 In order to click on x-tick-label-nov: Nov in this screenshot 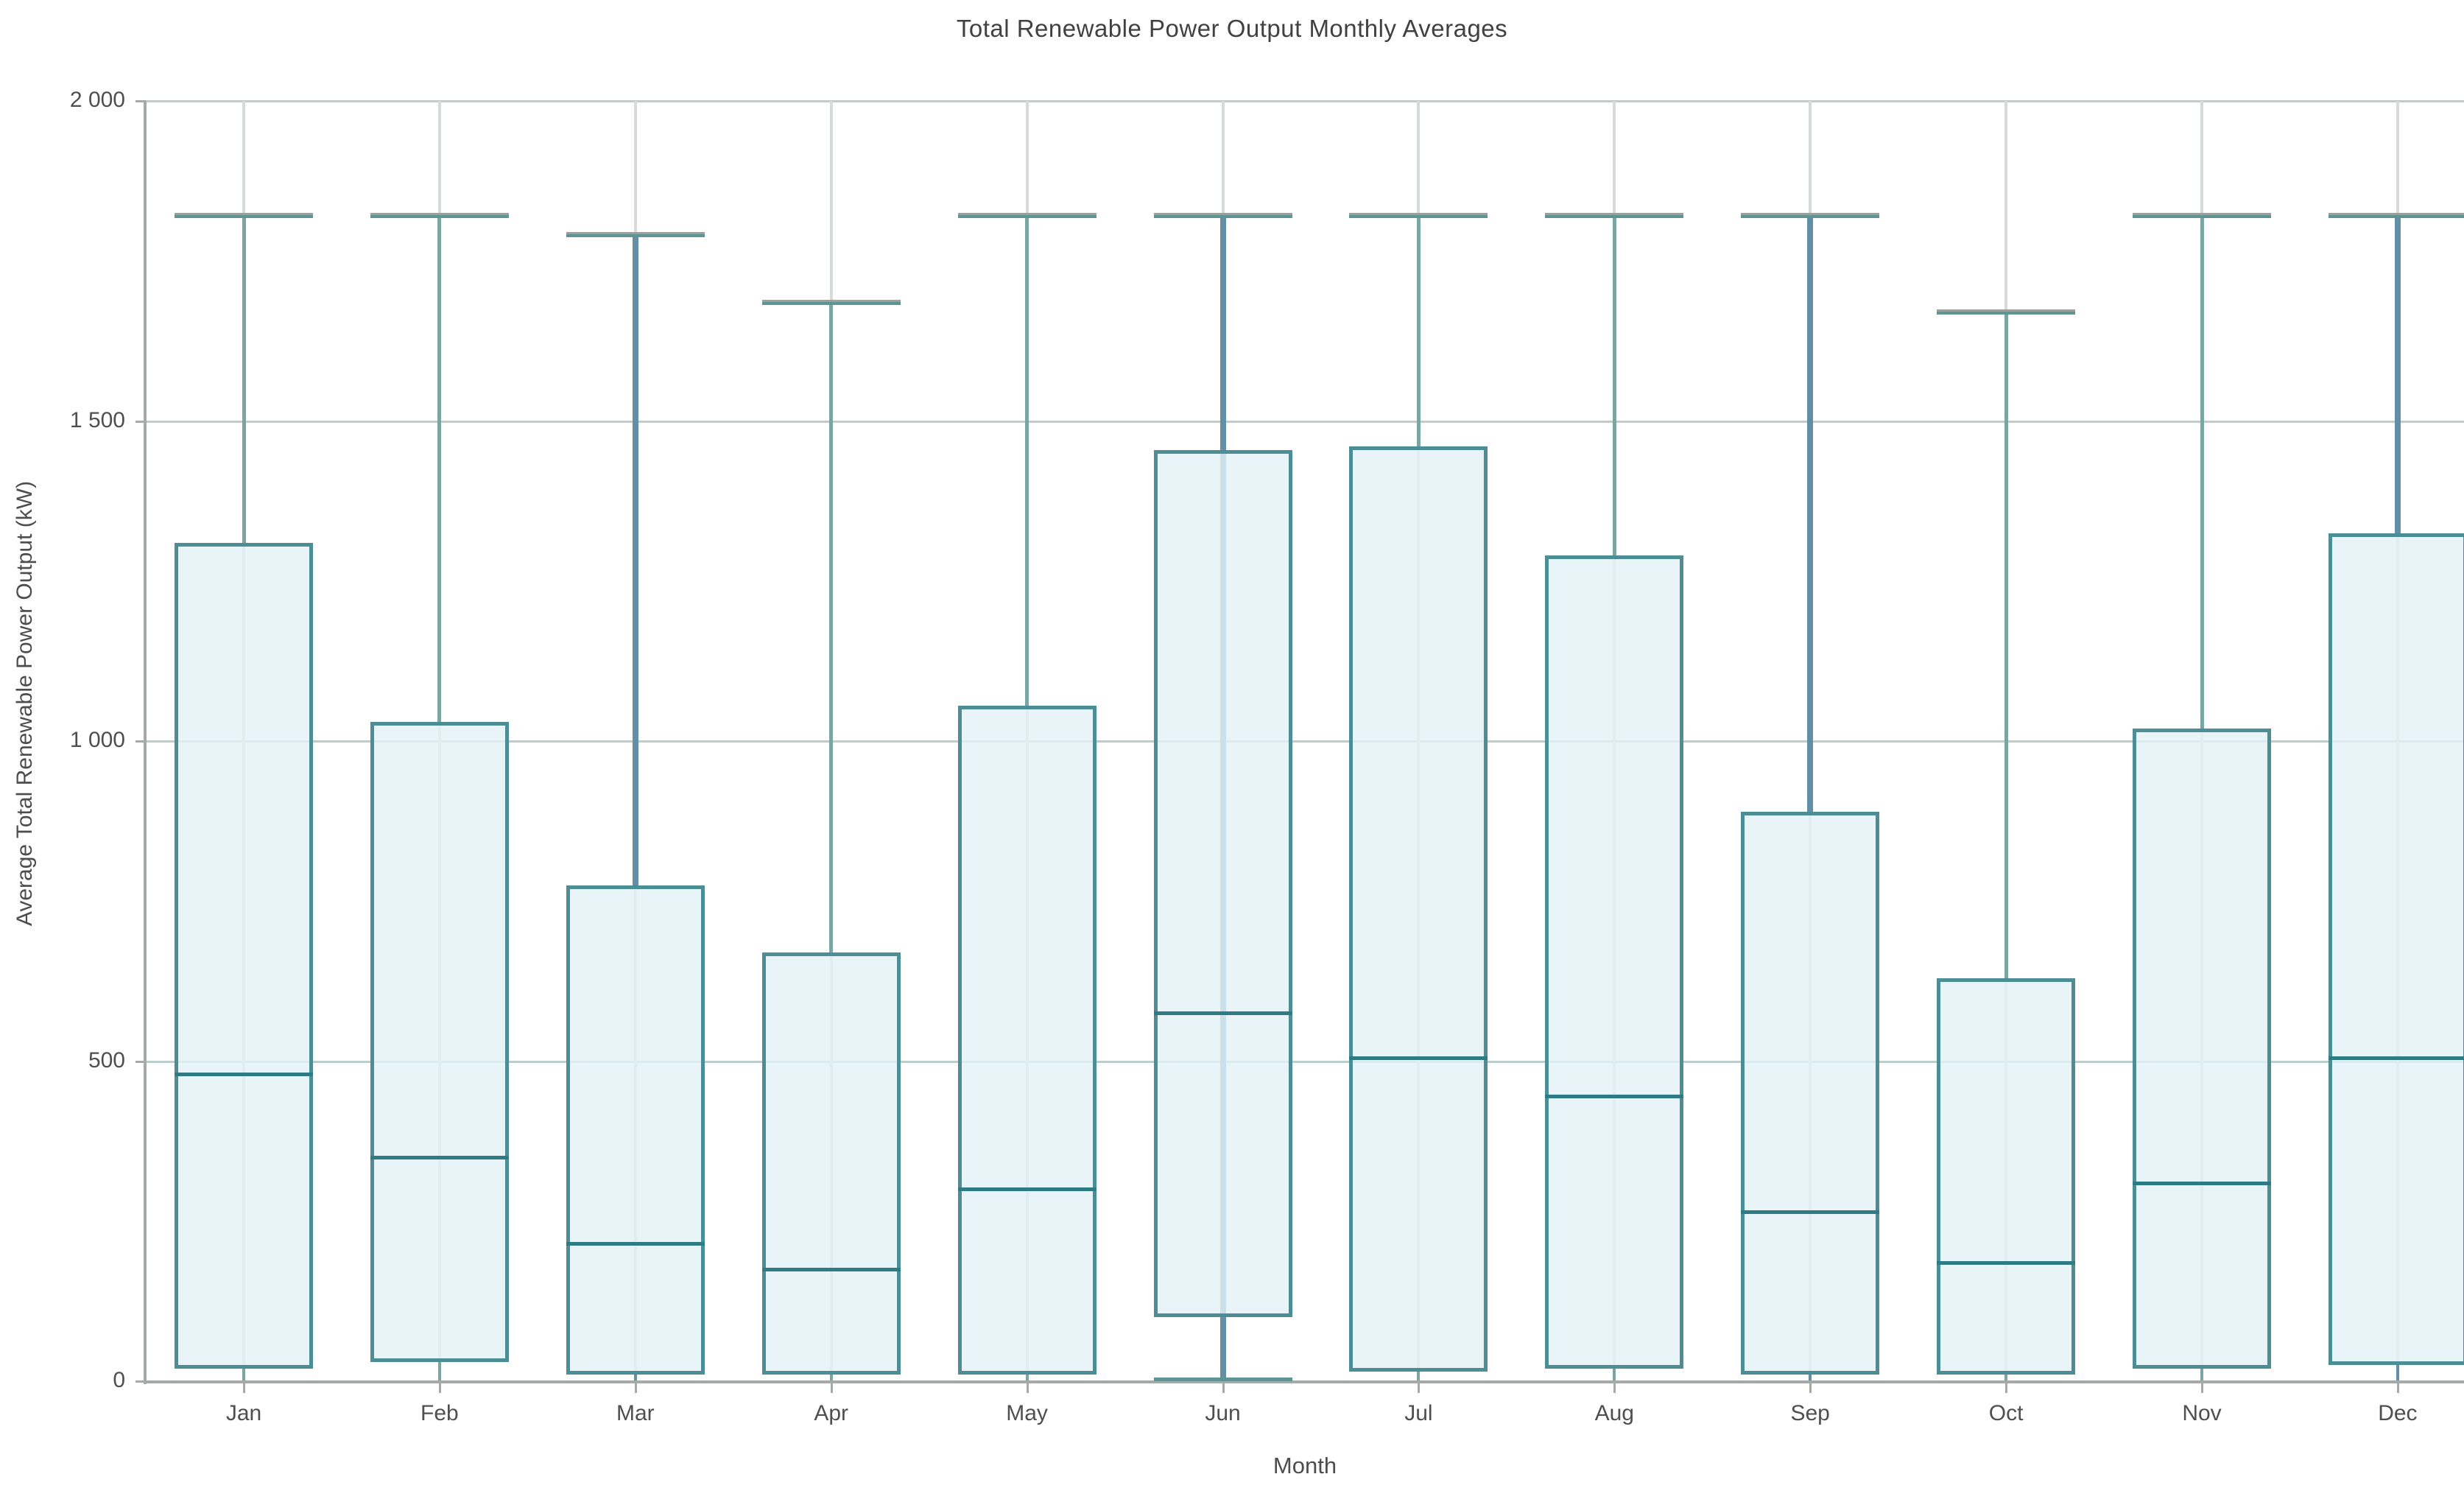, I will do `click(2202, 1413)`.